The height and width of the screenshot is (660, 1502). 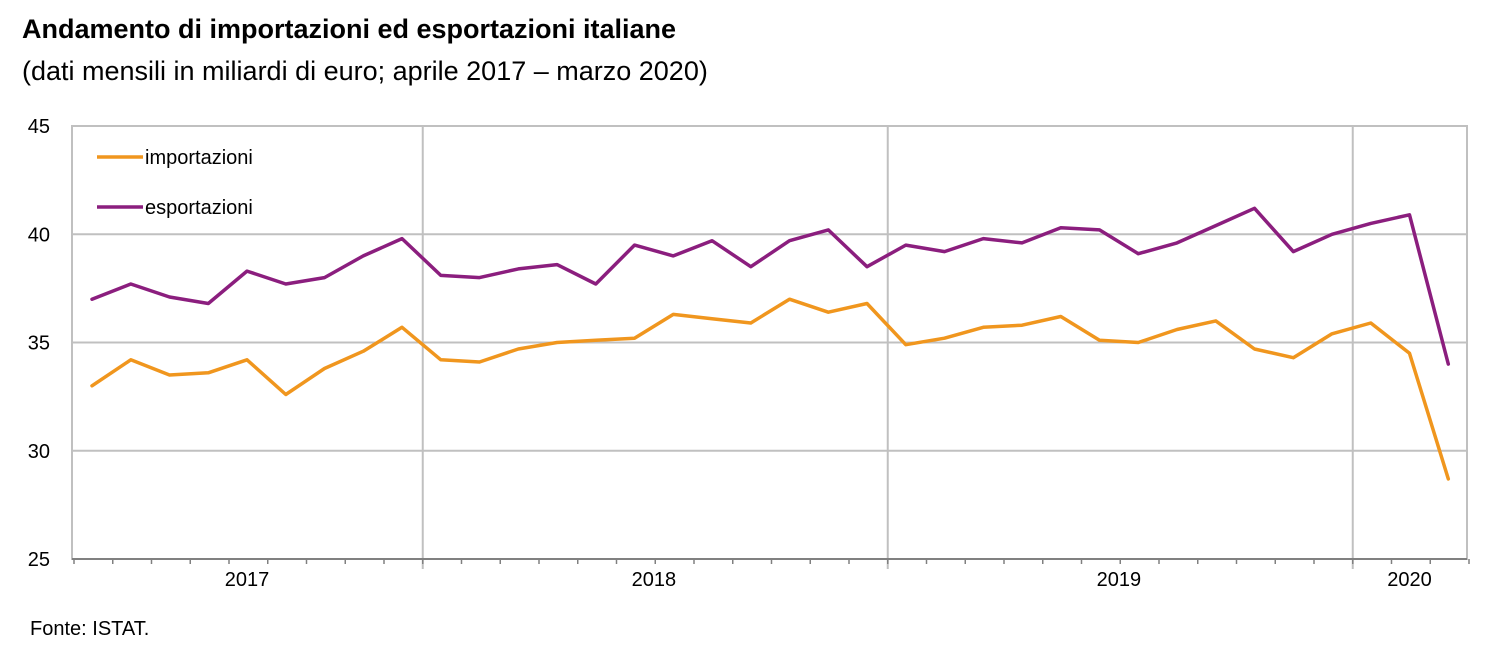 What do you see at coordinates (39, 344) in the screenshot?
I see `y-tick-label: 35` at bounding box center [39, 344].